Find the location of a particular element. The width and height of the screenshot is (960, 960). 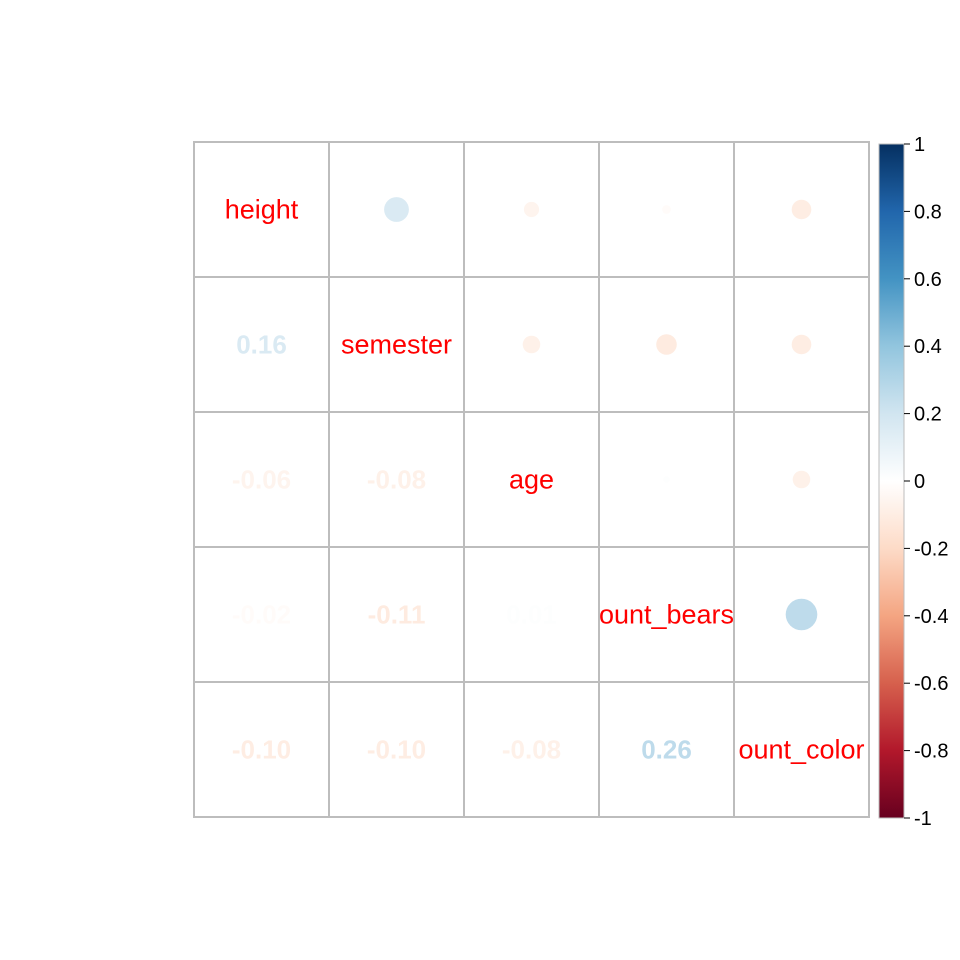

variable-label: ount_bears is located at coordinates (666, 615).